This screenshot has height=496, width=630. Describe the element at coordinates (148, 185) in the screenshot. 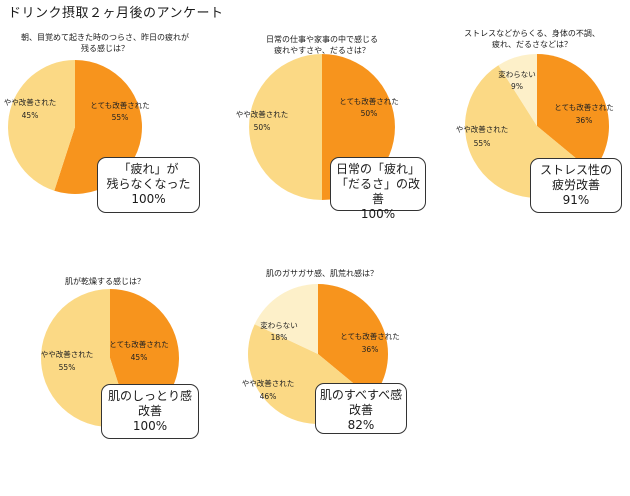

I see `summary-callout: 「疲れ」が 残らなくなった 100%` at that location.